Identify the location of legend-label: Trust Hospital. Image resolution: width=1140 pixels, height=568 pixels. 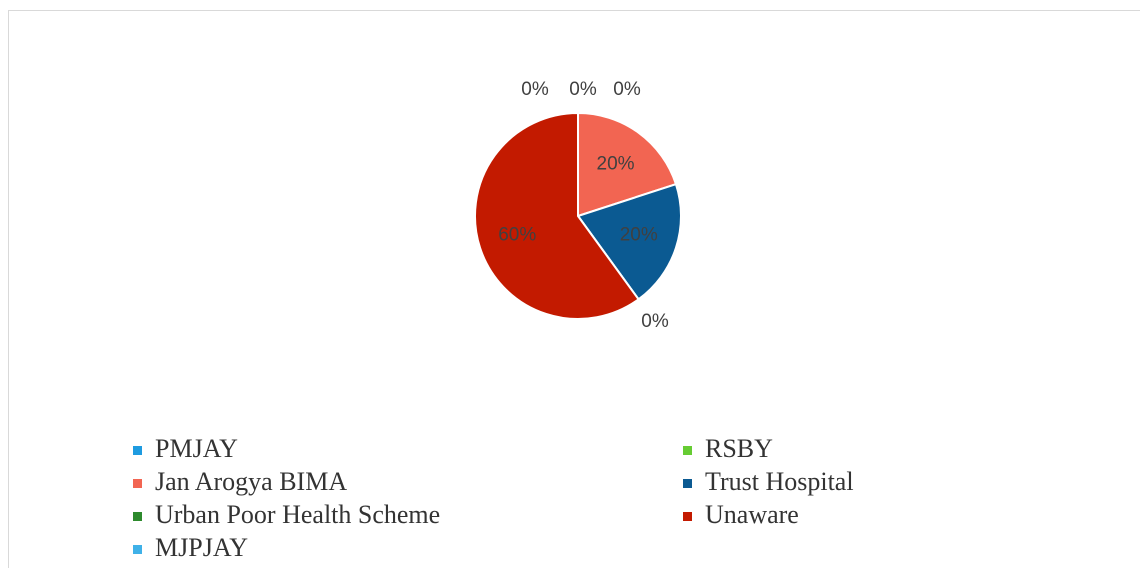
(779, 481).